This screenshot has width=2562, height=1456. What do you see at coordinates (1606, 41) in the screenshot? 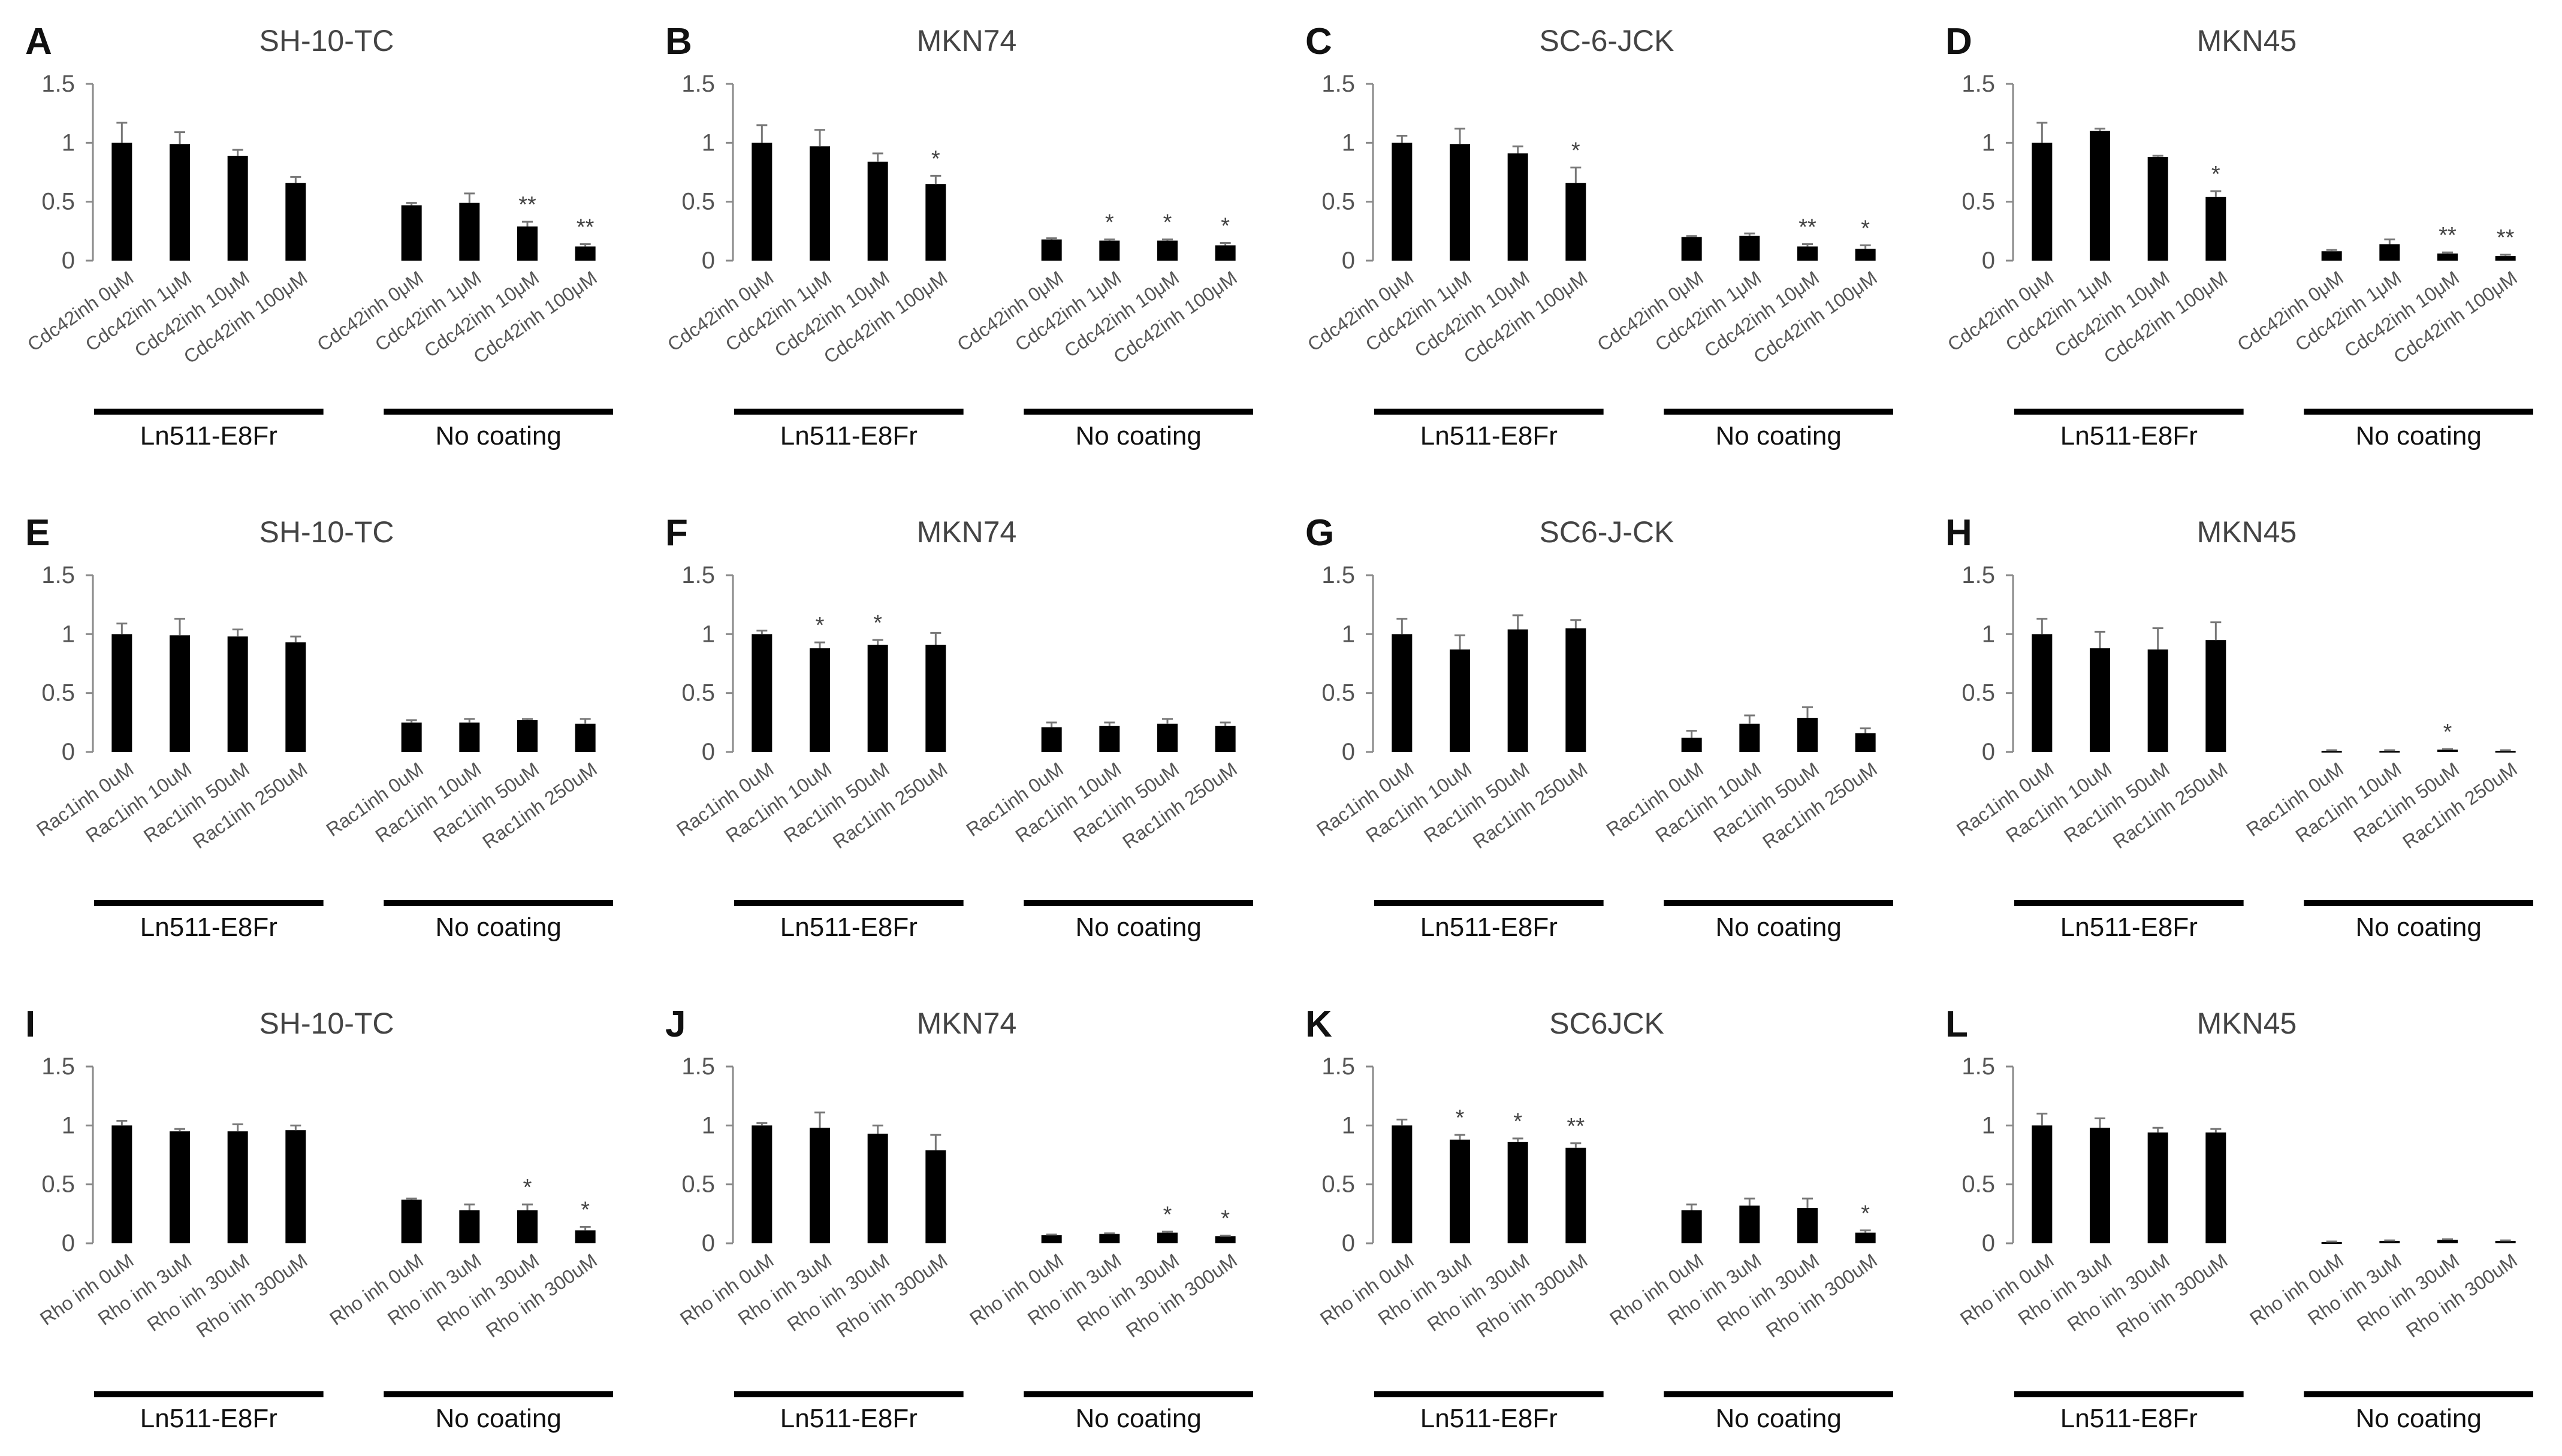
I see `panel-title: SC-6-JCK` at bounding box center [1606, 41].